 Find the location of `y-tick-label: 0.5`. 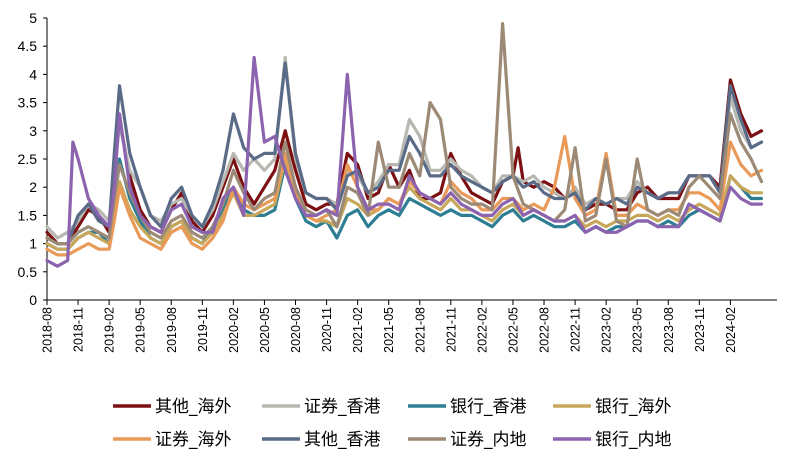

y-tick-label: 0.5 is located at coordinates (28, 272).